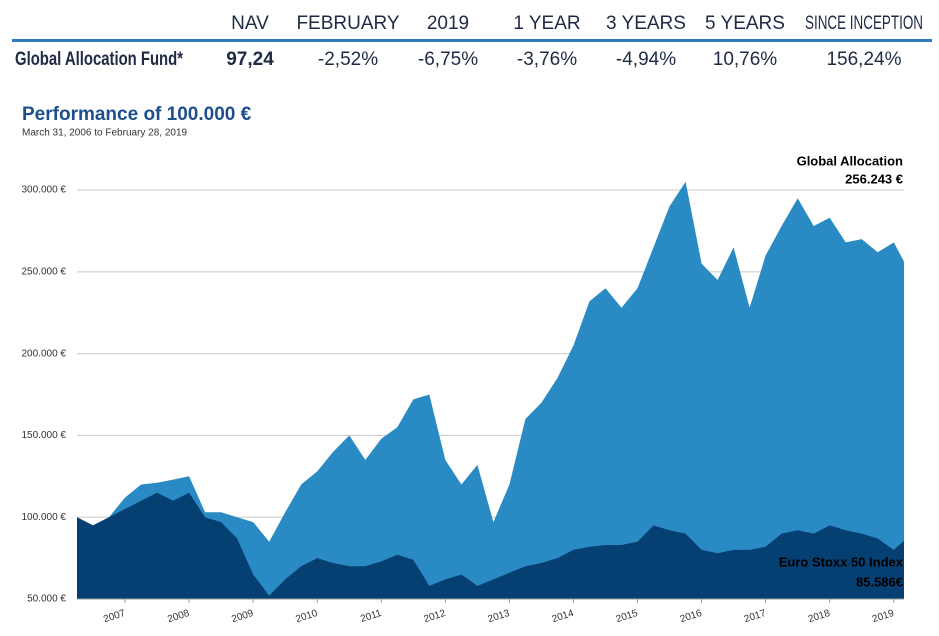 The width and height of the screenshot is (939, 636). I want to click on header-cell: SINCE INCEPTION, so click(864, 23).